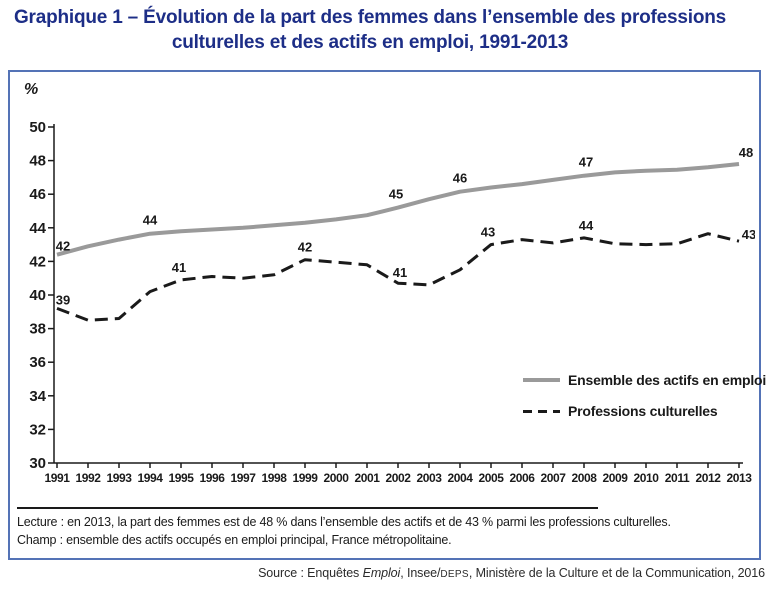 The width and height of the screenshot is (773, 590). What do you see at coordinates (667, 380) in the screenshot?
I see `legend-label-actifs: Ensemble des actifs en emploi` at bounding box center [667, 380].